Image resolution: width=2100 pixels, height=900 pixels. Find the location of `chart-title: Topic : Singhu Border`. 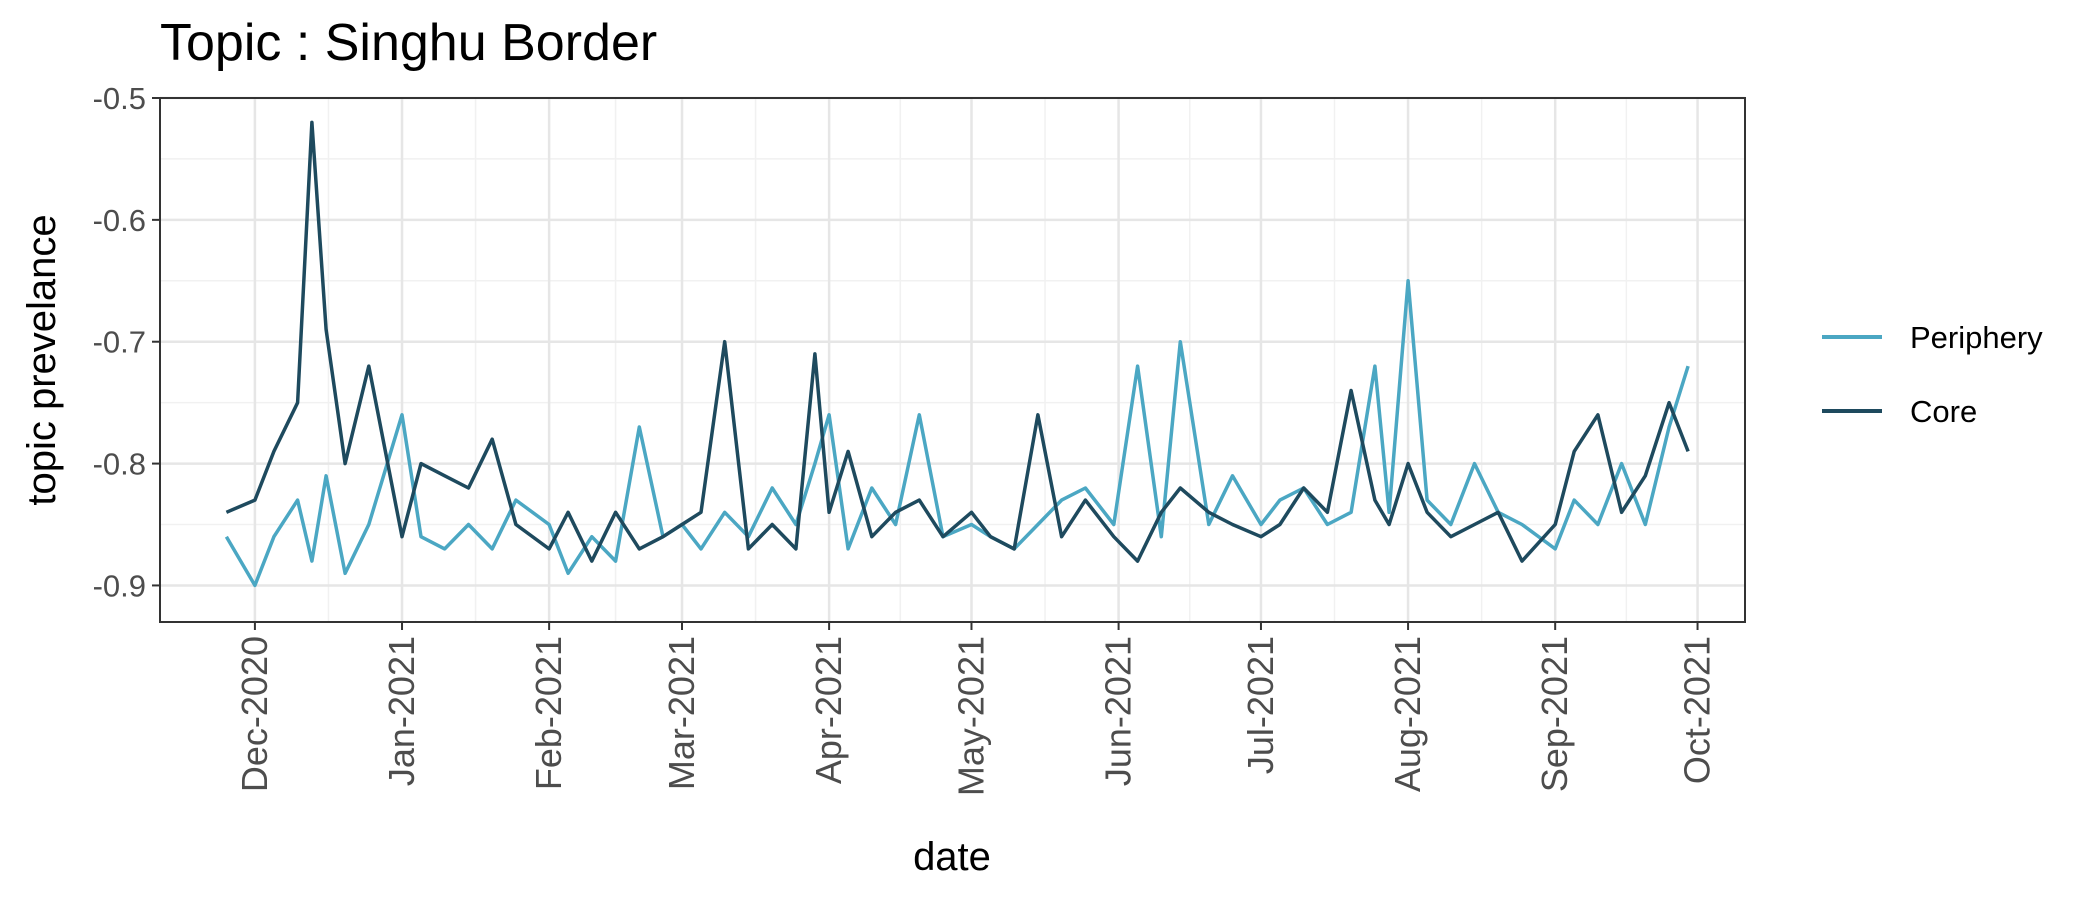

chart-title: Topic : Singhu Border is located at coordinates (408, 43).